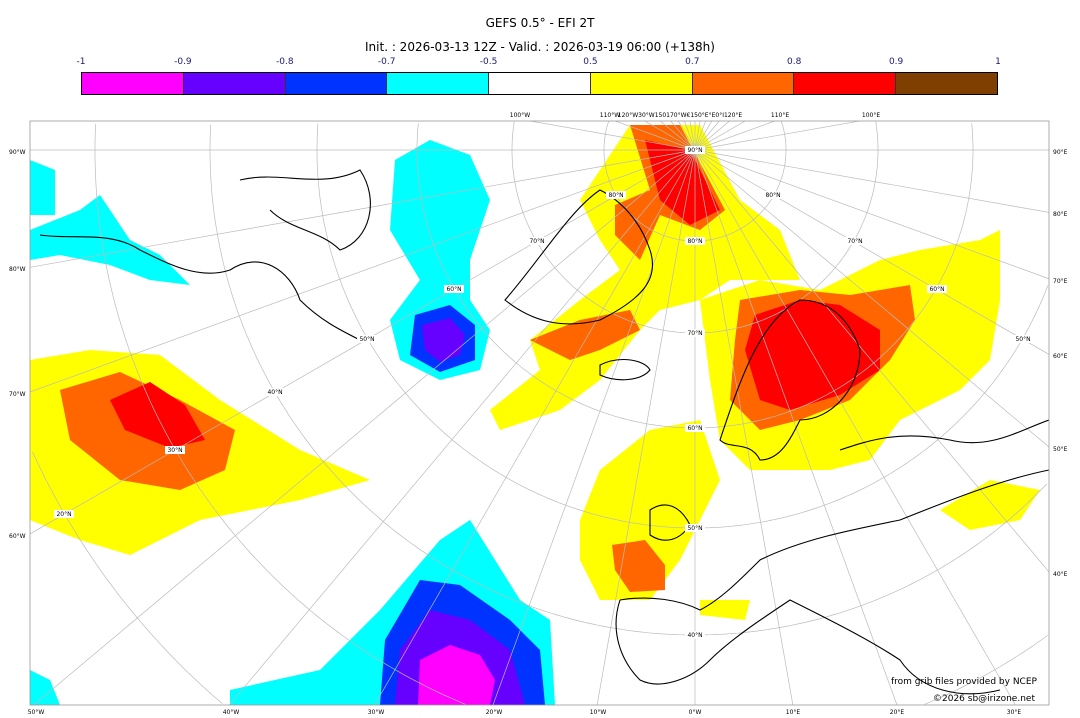 The width and height of the screenshot is (1080, 718). I want to click on graticule-label: 60°E, so click(1060, 356).